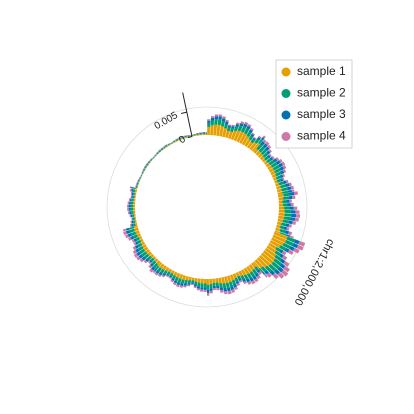 This screenshot has width=414, height=414. What do you see at coordinates (321, 71) in the screenshot?
I see `legend-label: sample 1` at bounding box center [321, 71].